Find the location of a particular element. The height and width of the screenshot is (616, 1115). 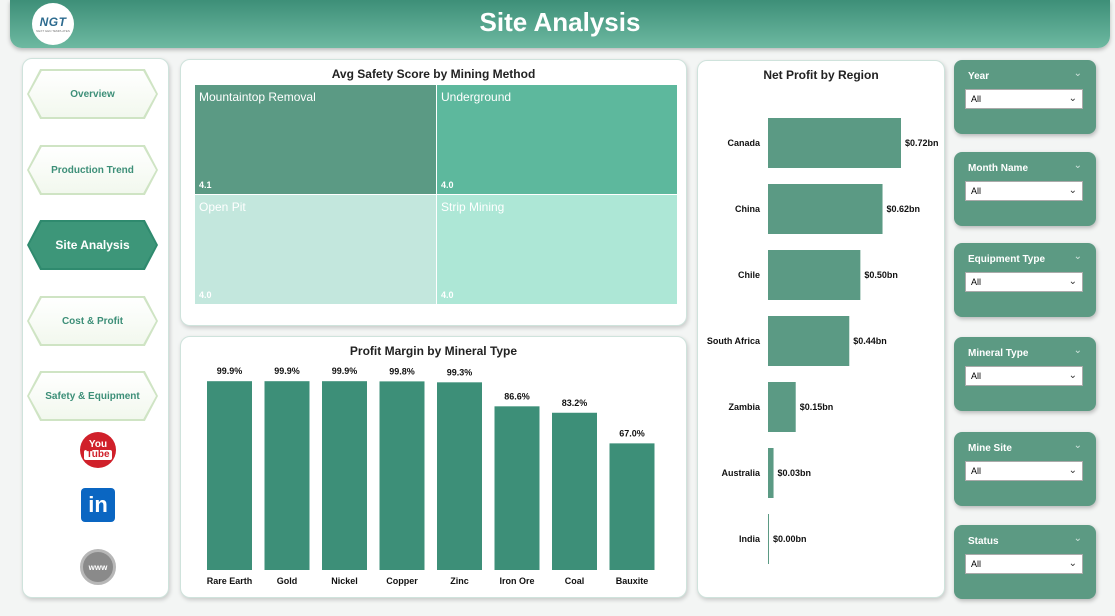

bar-bauxite is located at coordinates (632, 506).